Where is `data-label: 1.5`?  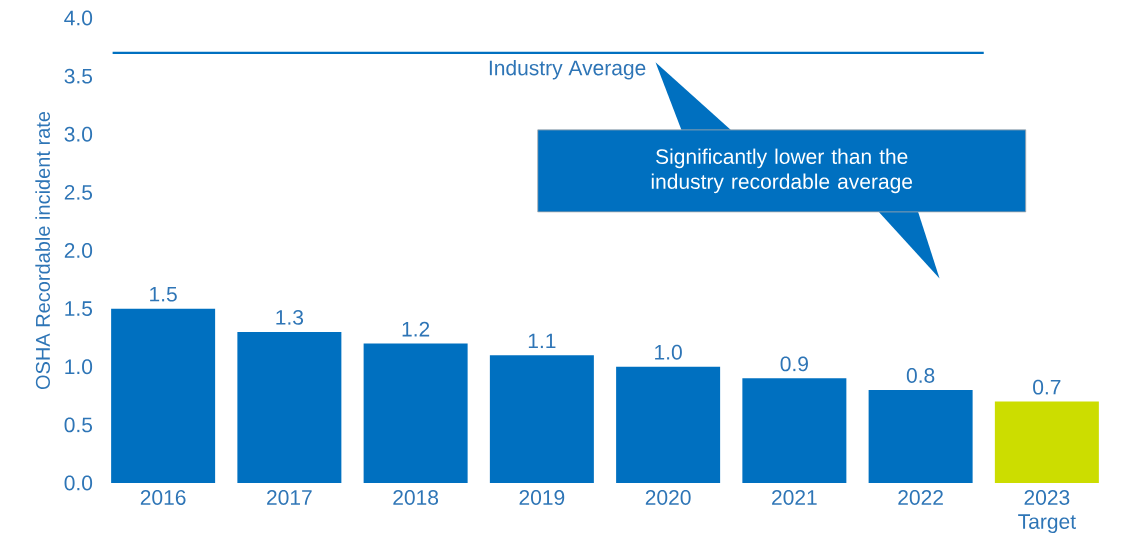
data-label: 1.5 is located at coordinates (163, 294).